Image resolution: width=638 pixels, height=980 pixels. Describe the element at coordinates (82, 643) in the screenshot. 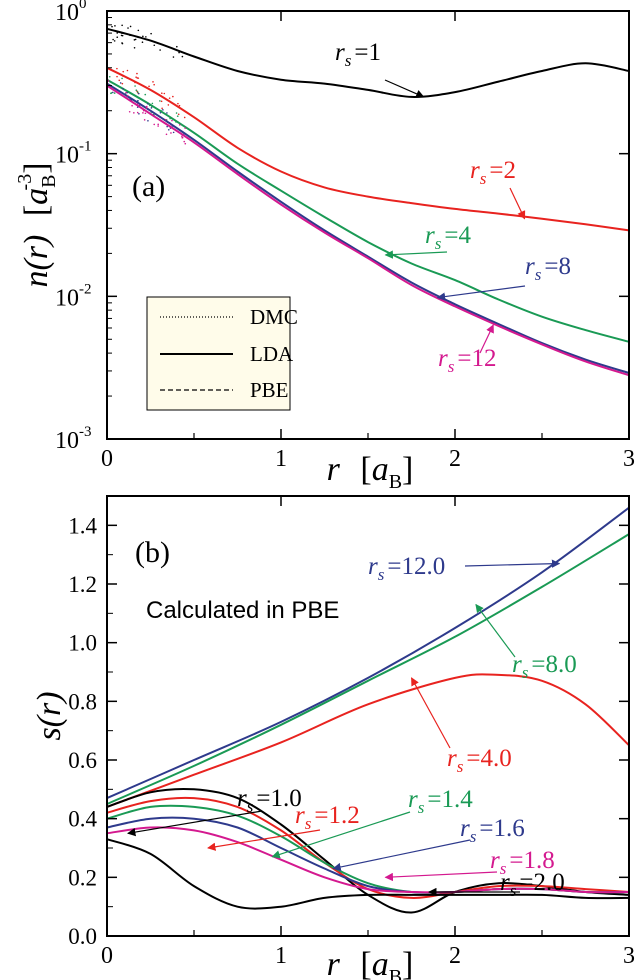

I see `panel-b-ytick-label: 1.0` at that location.